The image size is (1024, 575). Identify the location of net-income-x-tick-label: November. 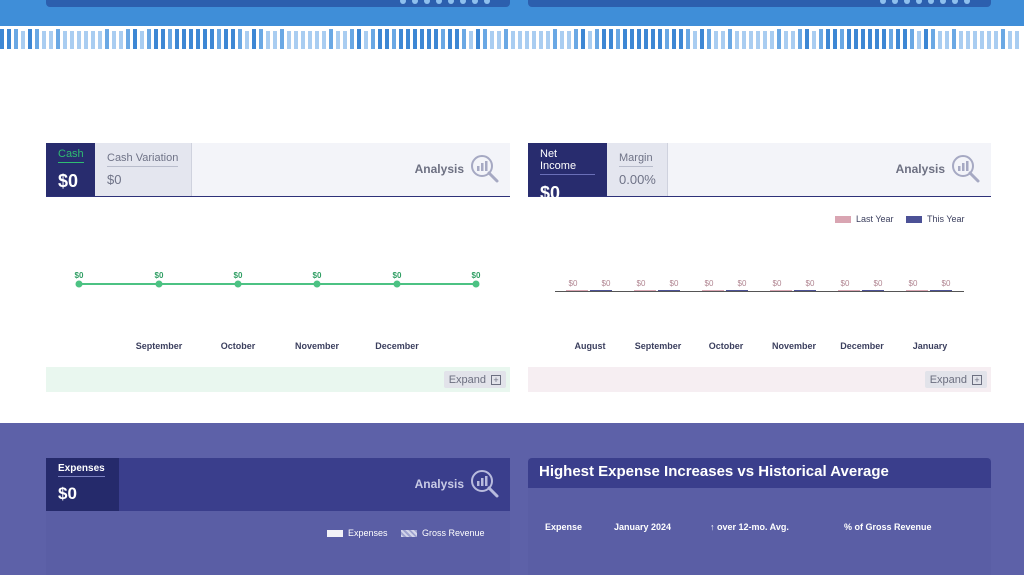
(794, 346).